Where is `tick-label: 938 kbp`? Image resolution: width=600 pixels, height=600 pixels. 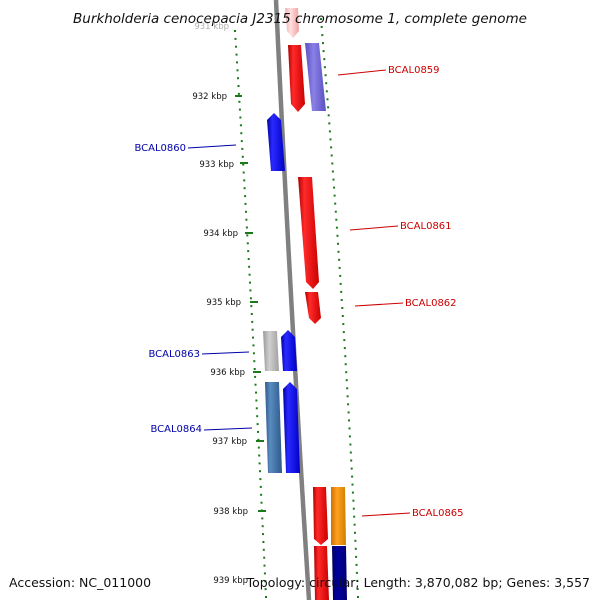 tick-label: 938 kbp is located at coordinates (230, 512).